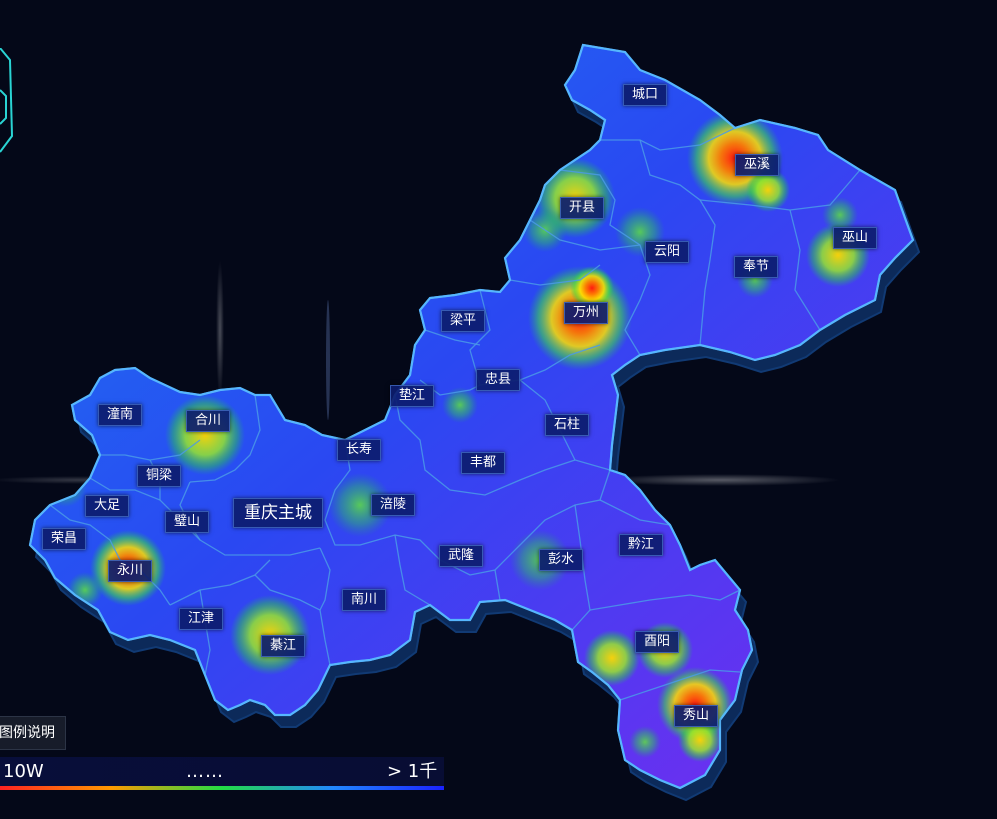  I want to click on district-label-jiangjin: 江津, so click(201, 619).